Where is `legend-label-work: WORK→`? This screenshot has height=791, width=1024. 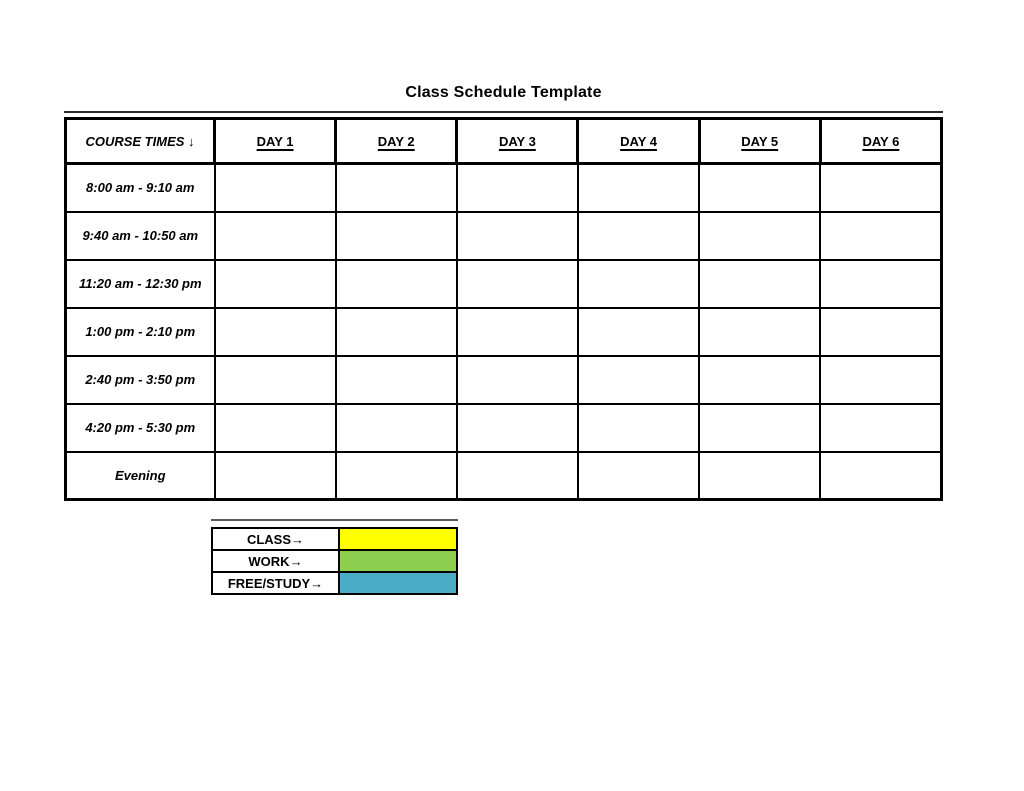
legend-label-work: WORK→ is located at coordinates (275, 561).